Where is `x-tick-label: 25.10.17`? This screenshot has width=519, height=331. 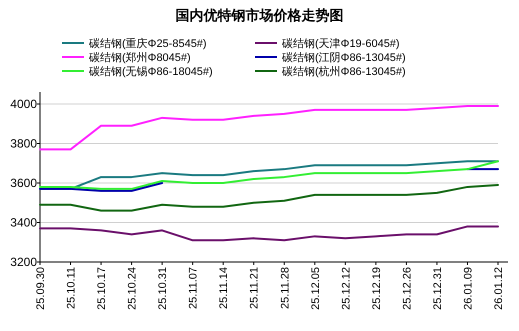 x-tick-label: 25.10.17 is located at coordinates (102, 288).